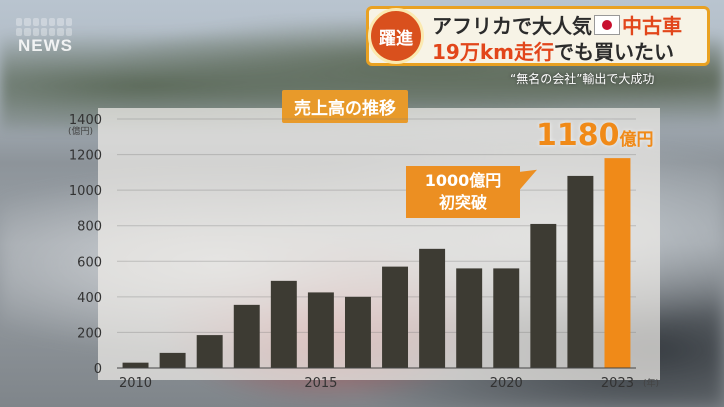  What do you see at coordinates (395, 317) in the screenshot?
I see `bar-2017` at bounding box center [395, 317].